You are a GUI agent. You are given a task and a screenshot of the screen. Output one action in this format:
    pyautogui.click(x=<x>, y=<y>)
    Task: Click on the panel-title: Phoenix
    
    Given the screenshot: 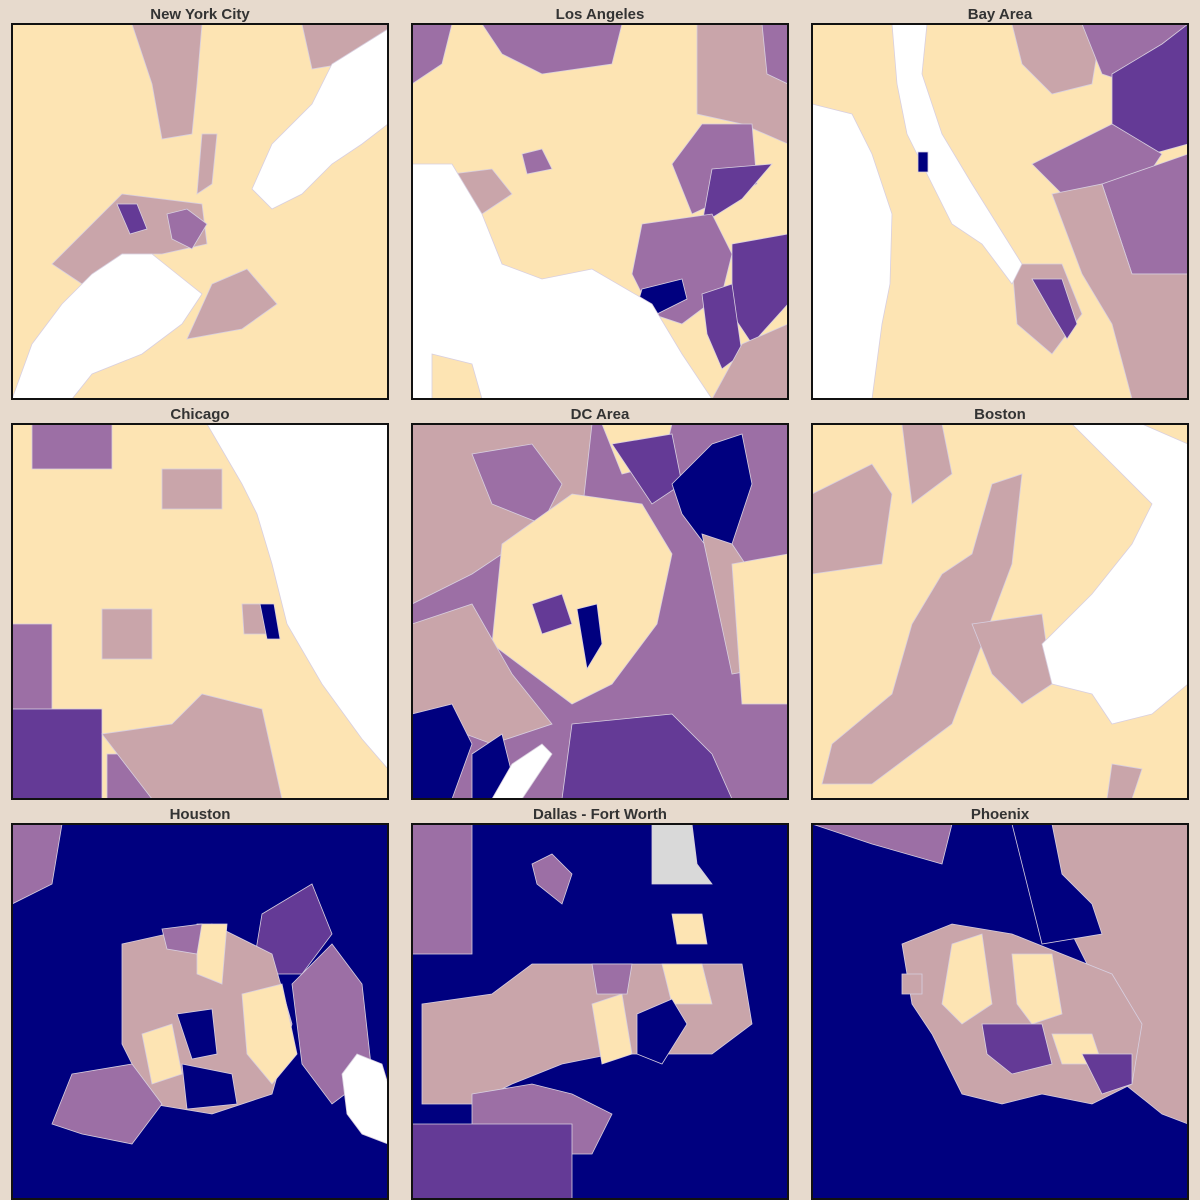 What is the action you would take?
    pyautogui.click(x=1000, y=814)
    